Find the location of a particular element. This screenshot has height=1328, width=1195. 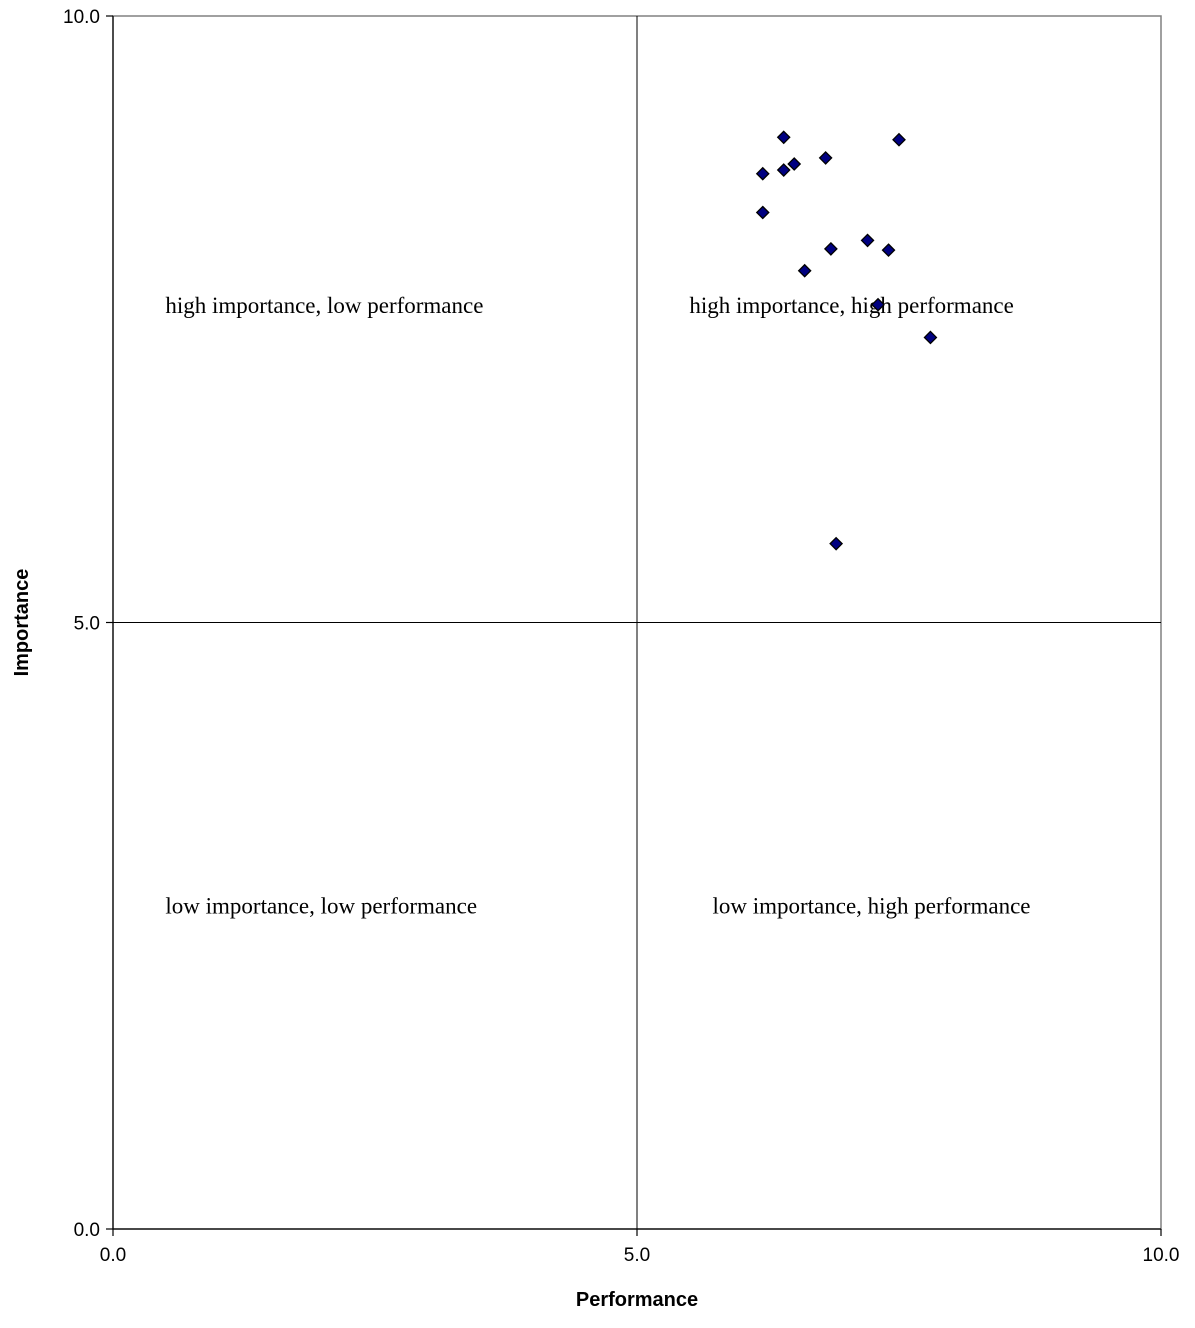

quadrant-annotation: high importance, low performance is located at coordinates (324, 305).